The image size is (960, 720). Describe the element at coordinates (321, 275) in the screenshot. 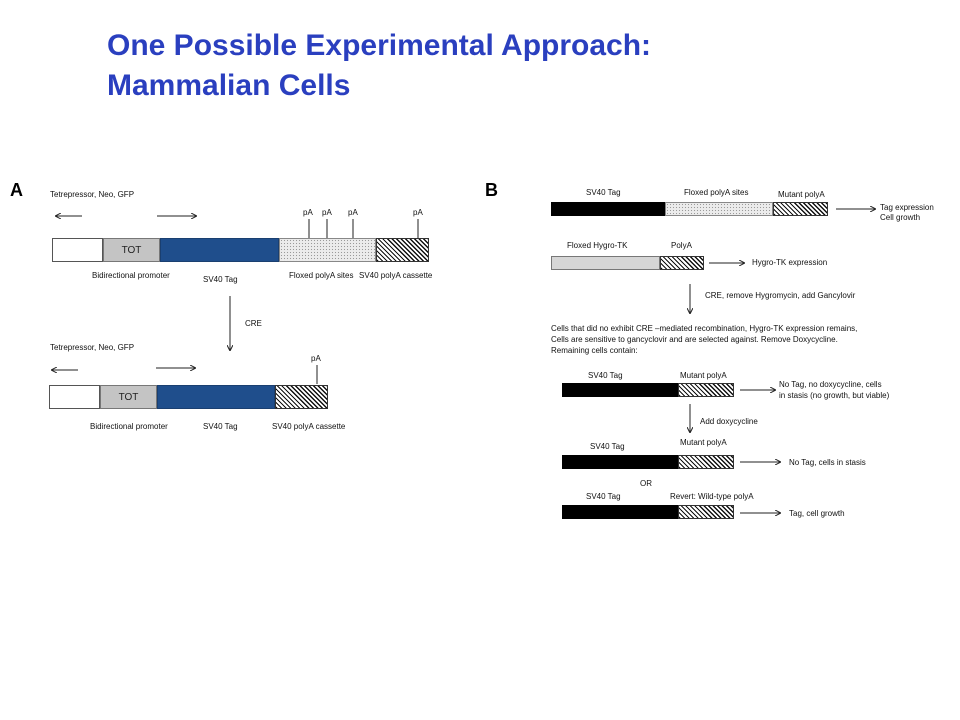

I see `a1-floxed-label: Floxed polyA sites` at that location.